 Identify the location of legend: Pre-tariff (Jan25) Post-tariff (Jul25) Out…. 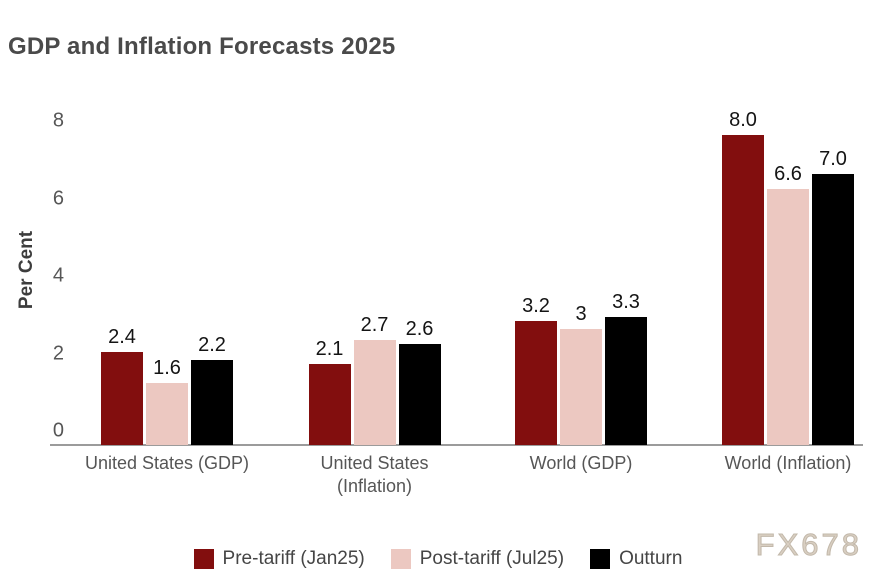
(438, 559).